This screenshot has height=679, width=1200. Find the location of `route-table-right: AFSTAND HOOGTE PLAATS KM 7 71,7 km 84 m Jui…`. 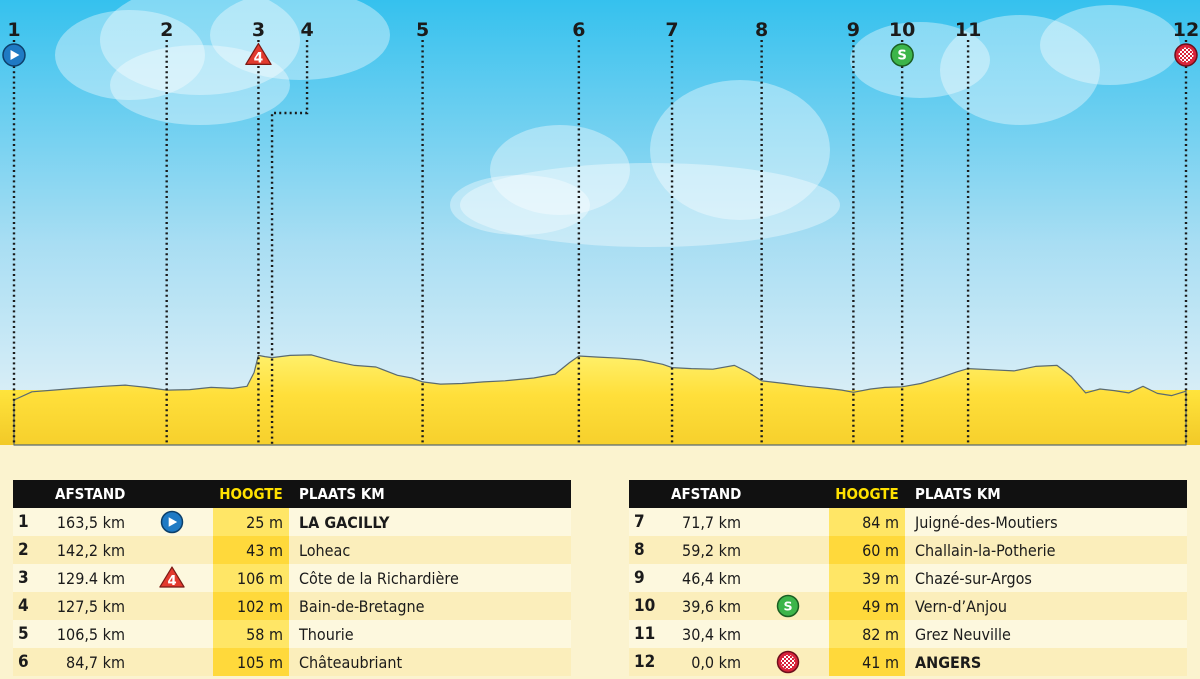

route-table-right: AFSTAND HOOGTE PLAATS KM 7 71,7 km 84 m Jui… is located at coordinates (908, 578).